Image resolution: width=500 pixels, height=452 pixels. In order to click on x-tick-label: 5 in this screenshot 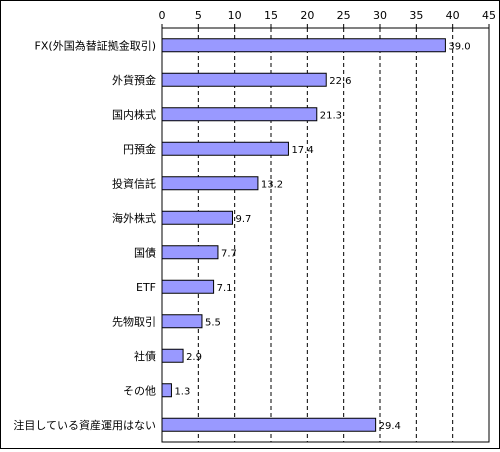, I will do `click(198, 15)`.